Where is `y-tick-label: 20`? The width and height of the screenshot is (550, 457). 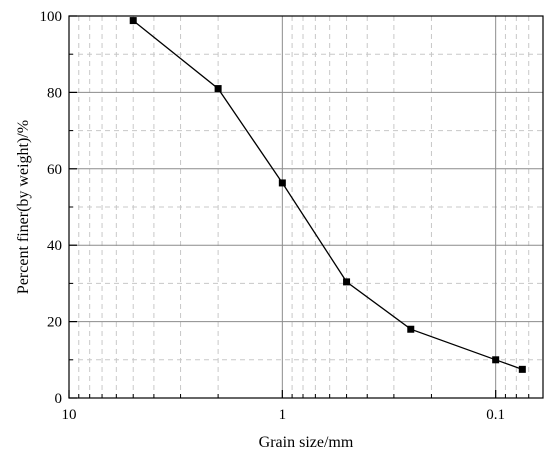 y-tick-label: 20 is located at coordinates (54, 323).